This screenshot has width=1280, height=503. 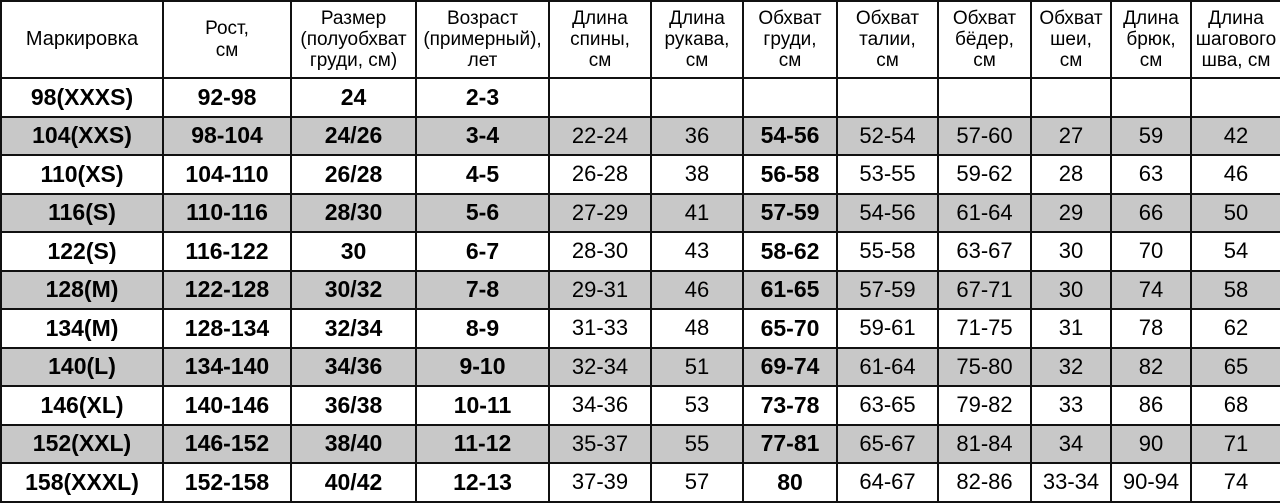 I want to click on column-header-9: Обхват бёдер, см, so click(x=984, y=39).